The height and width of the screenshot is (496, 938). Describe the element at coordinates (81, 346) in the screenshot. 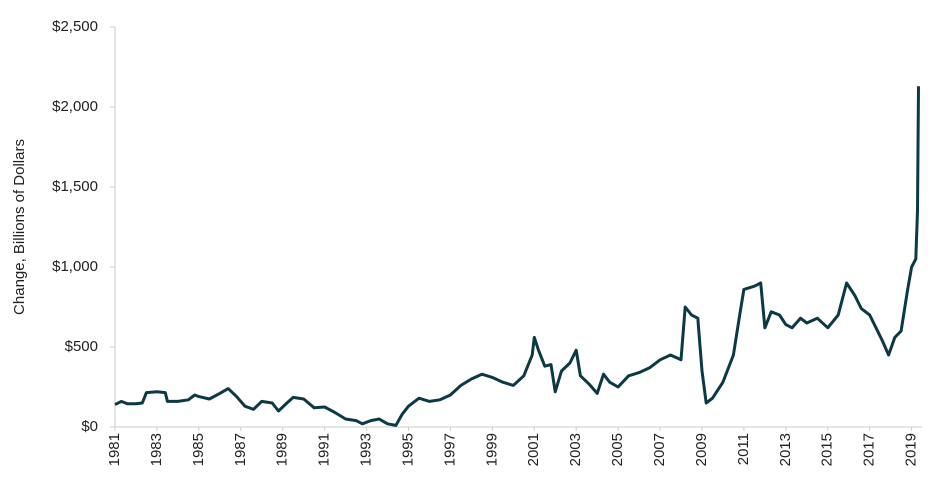

I see `y-tick-label: $500` at that location.